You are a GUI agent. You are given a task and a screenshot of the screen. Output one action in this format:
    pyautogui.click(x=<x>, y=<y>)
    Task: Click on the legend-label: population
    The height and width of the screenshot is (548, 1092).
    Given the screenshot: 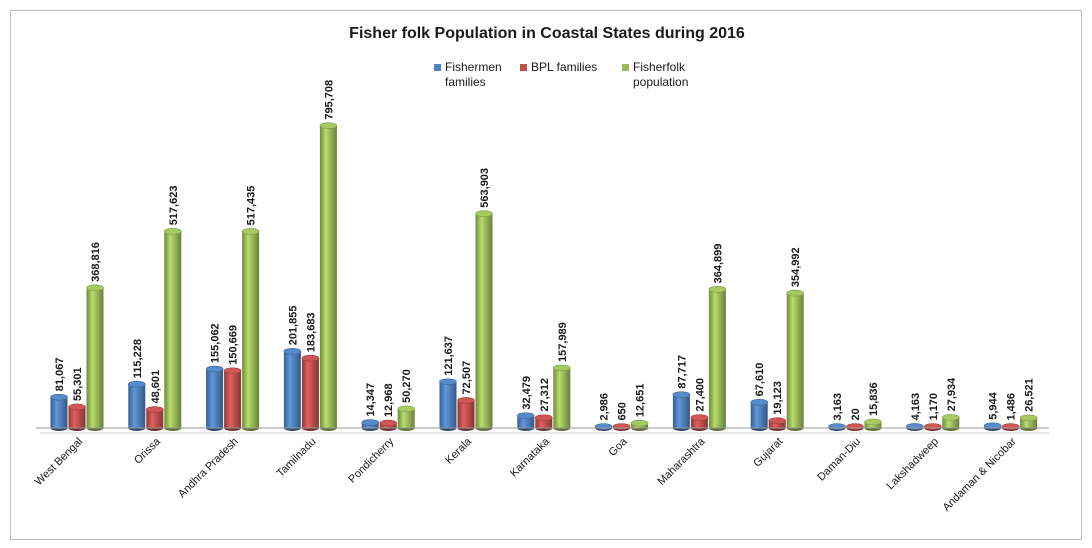 What is the action you would take?
    pyautogui.click(x=660, y=82)
    